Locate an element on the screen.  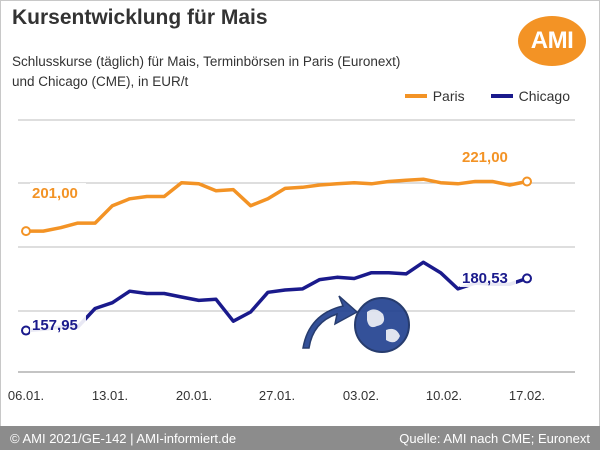
legend-swatch-paris is located at coordinates (415, 96).